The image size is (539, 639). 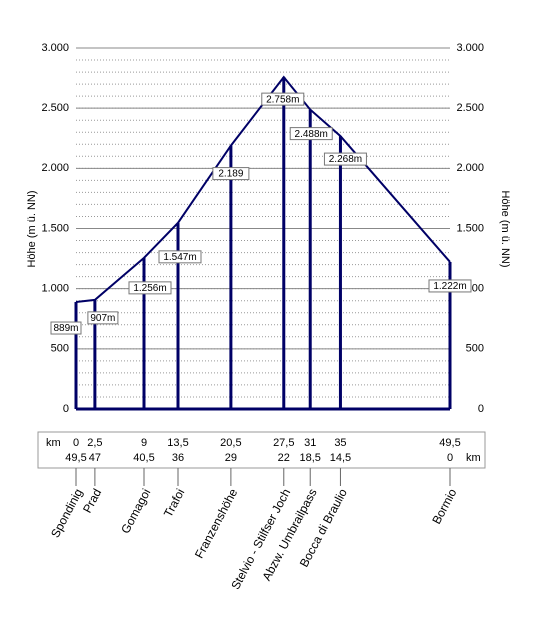 What do you see at coordinates (450, 458) in the screenshot?
I see `km-remaining: 0` at bounding box center [450, 458].